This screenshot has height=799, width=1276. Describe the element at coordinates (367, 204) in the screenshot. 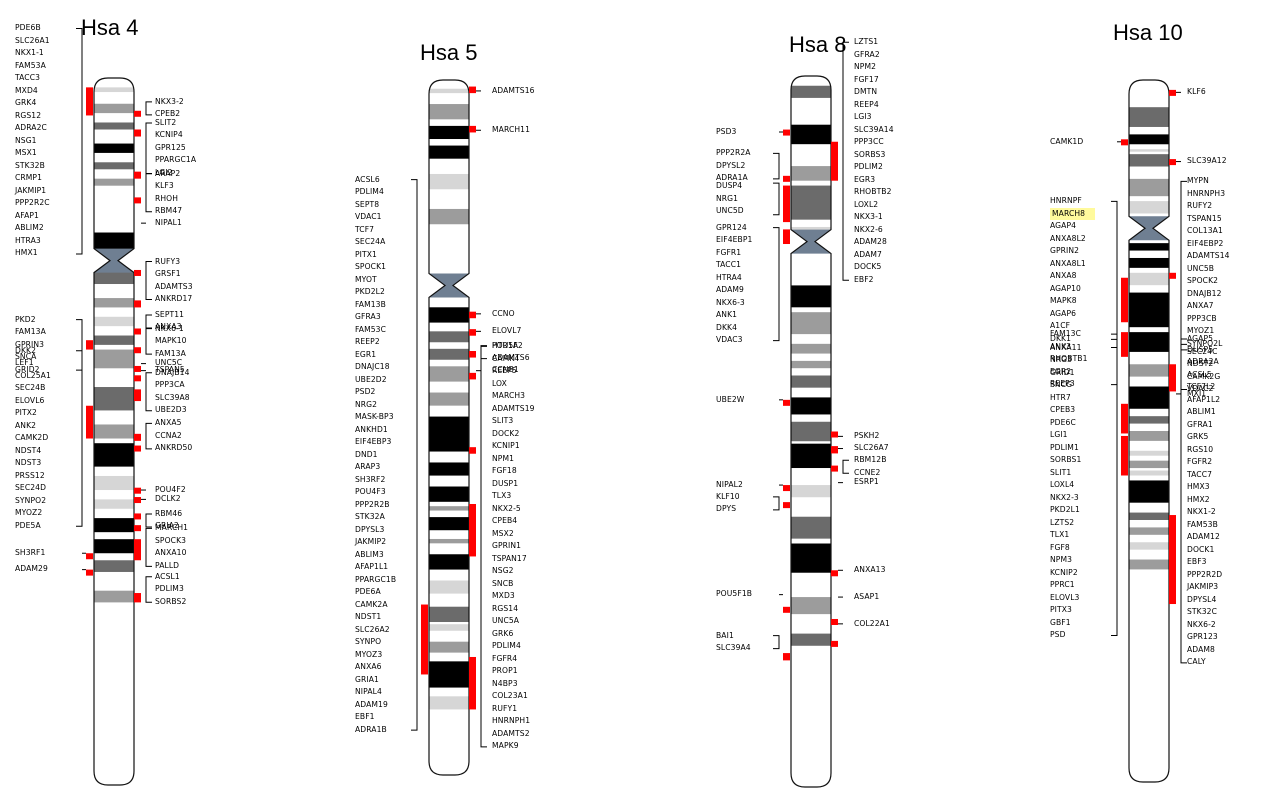

I see `gene-label: SEPT8` at that location.